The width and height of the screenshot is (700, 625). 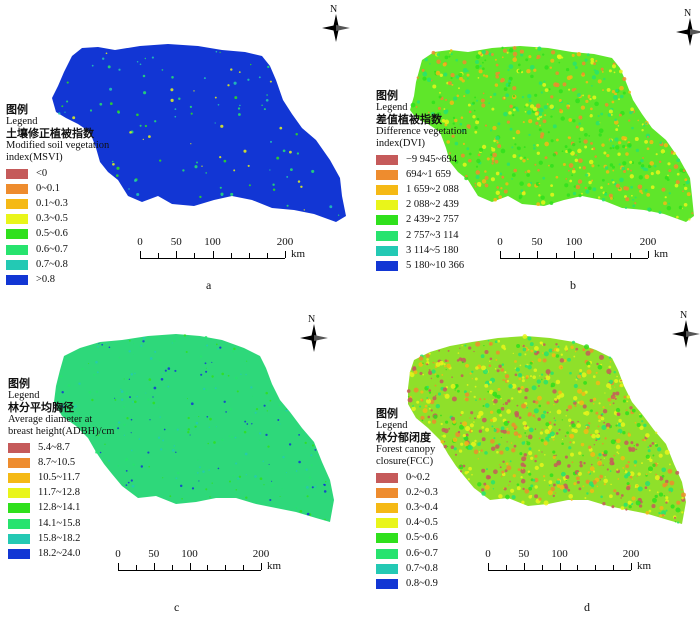 What do you see at coordinates (407, 477) in the screenshot?
I see `legend-item: 0~0.2` at bounding box center [407, 477].